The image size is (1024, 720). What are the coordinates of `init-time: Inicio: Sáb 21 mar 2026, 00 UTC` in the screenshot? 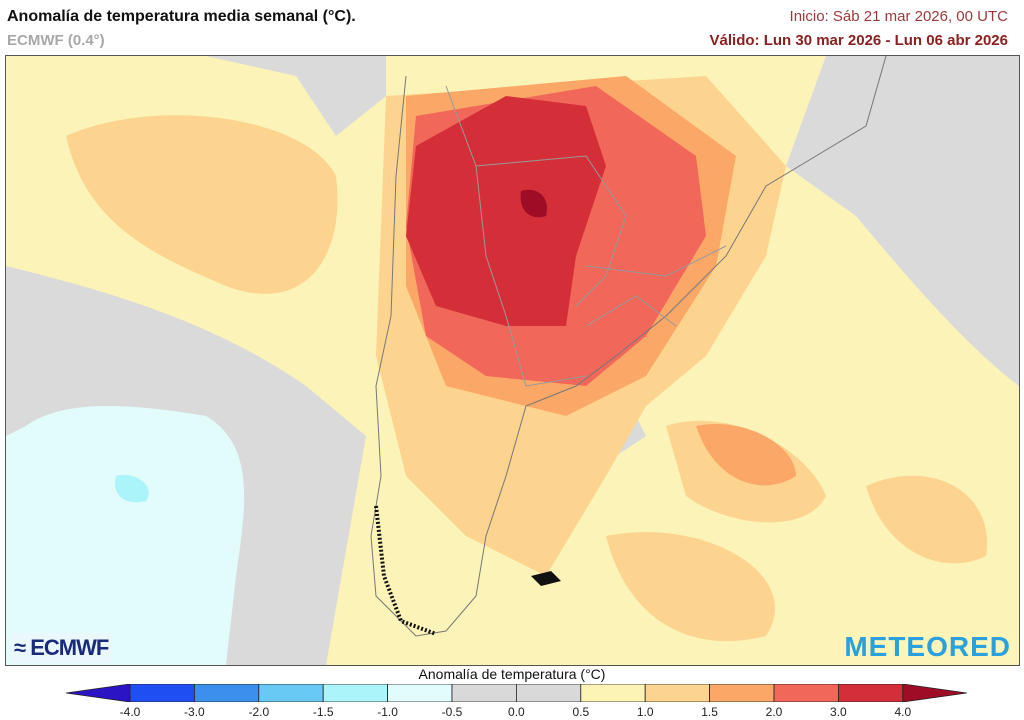 It's located at (898, 16).